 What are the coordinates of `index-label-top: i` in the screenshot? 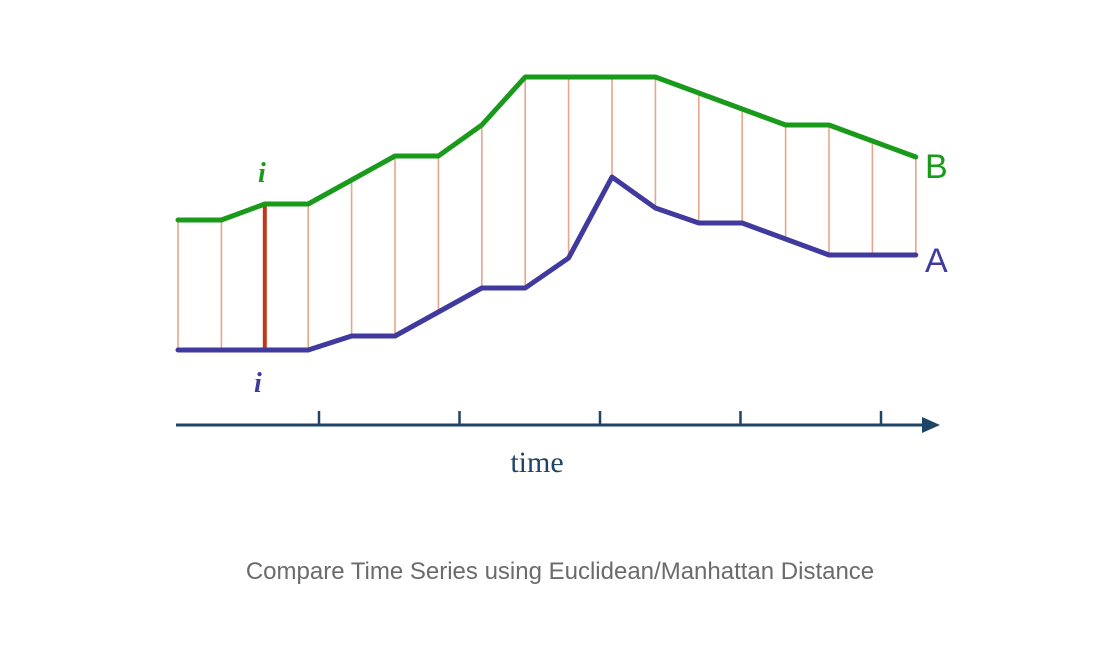 It's located at (262, 173).